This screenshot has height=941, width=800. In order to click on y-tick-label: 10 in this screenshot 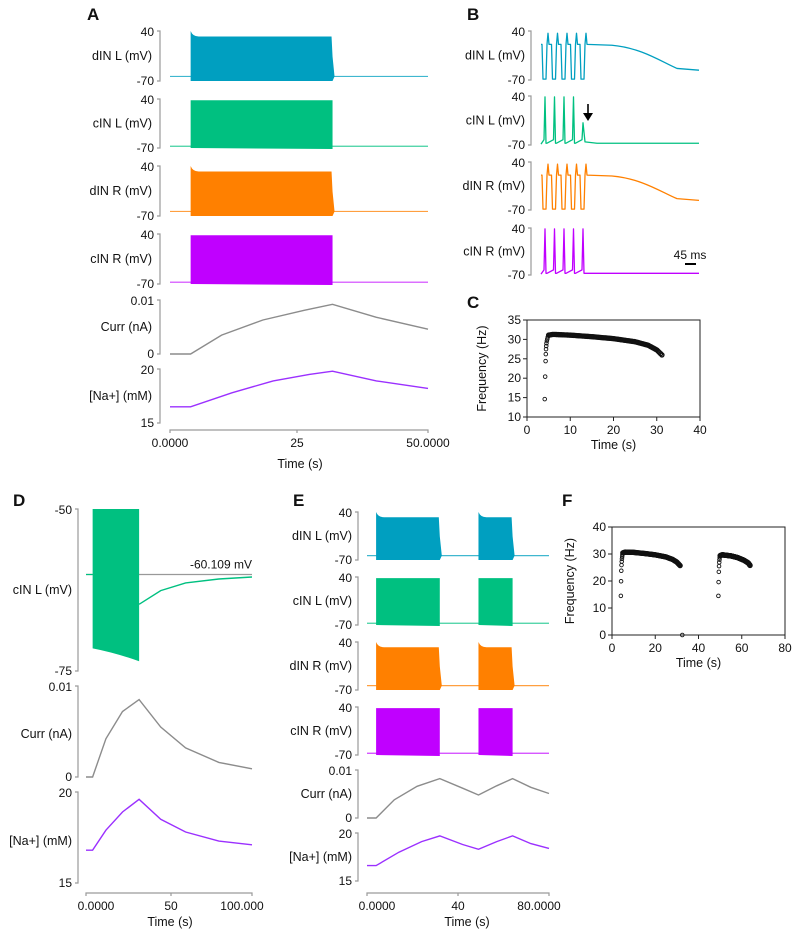, I will do `click(600, 608)`.